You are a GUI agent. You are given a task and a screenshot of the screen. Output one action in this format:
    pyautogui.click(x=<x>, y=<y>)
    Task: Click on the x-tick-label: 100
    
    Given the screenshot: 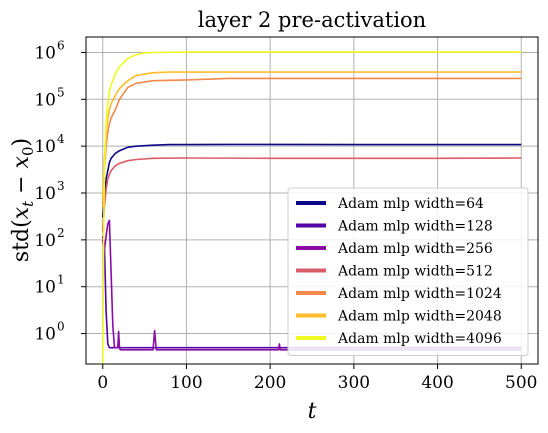 What is the action you would take?
    pyautogui.click(x=186, y=383)
    